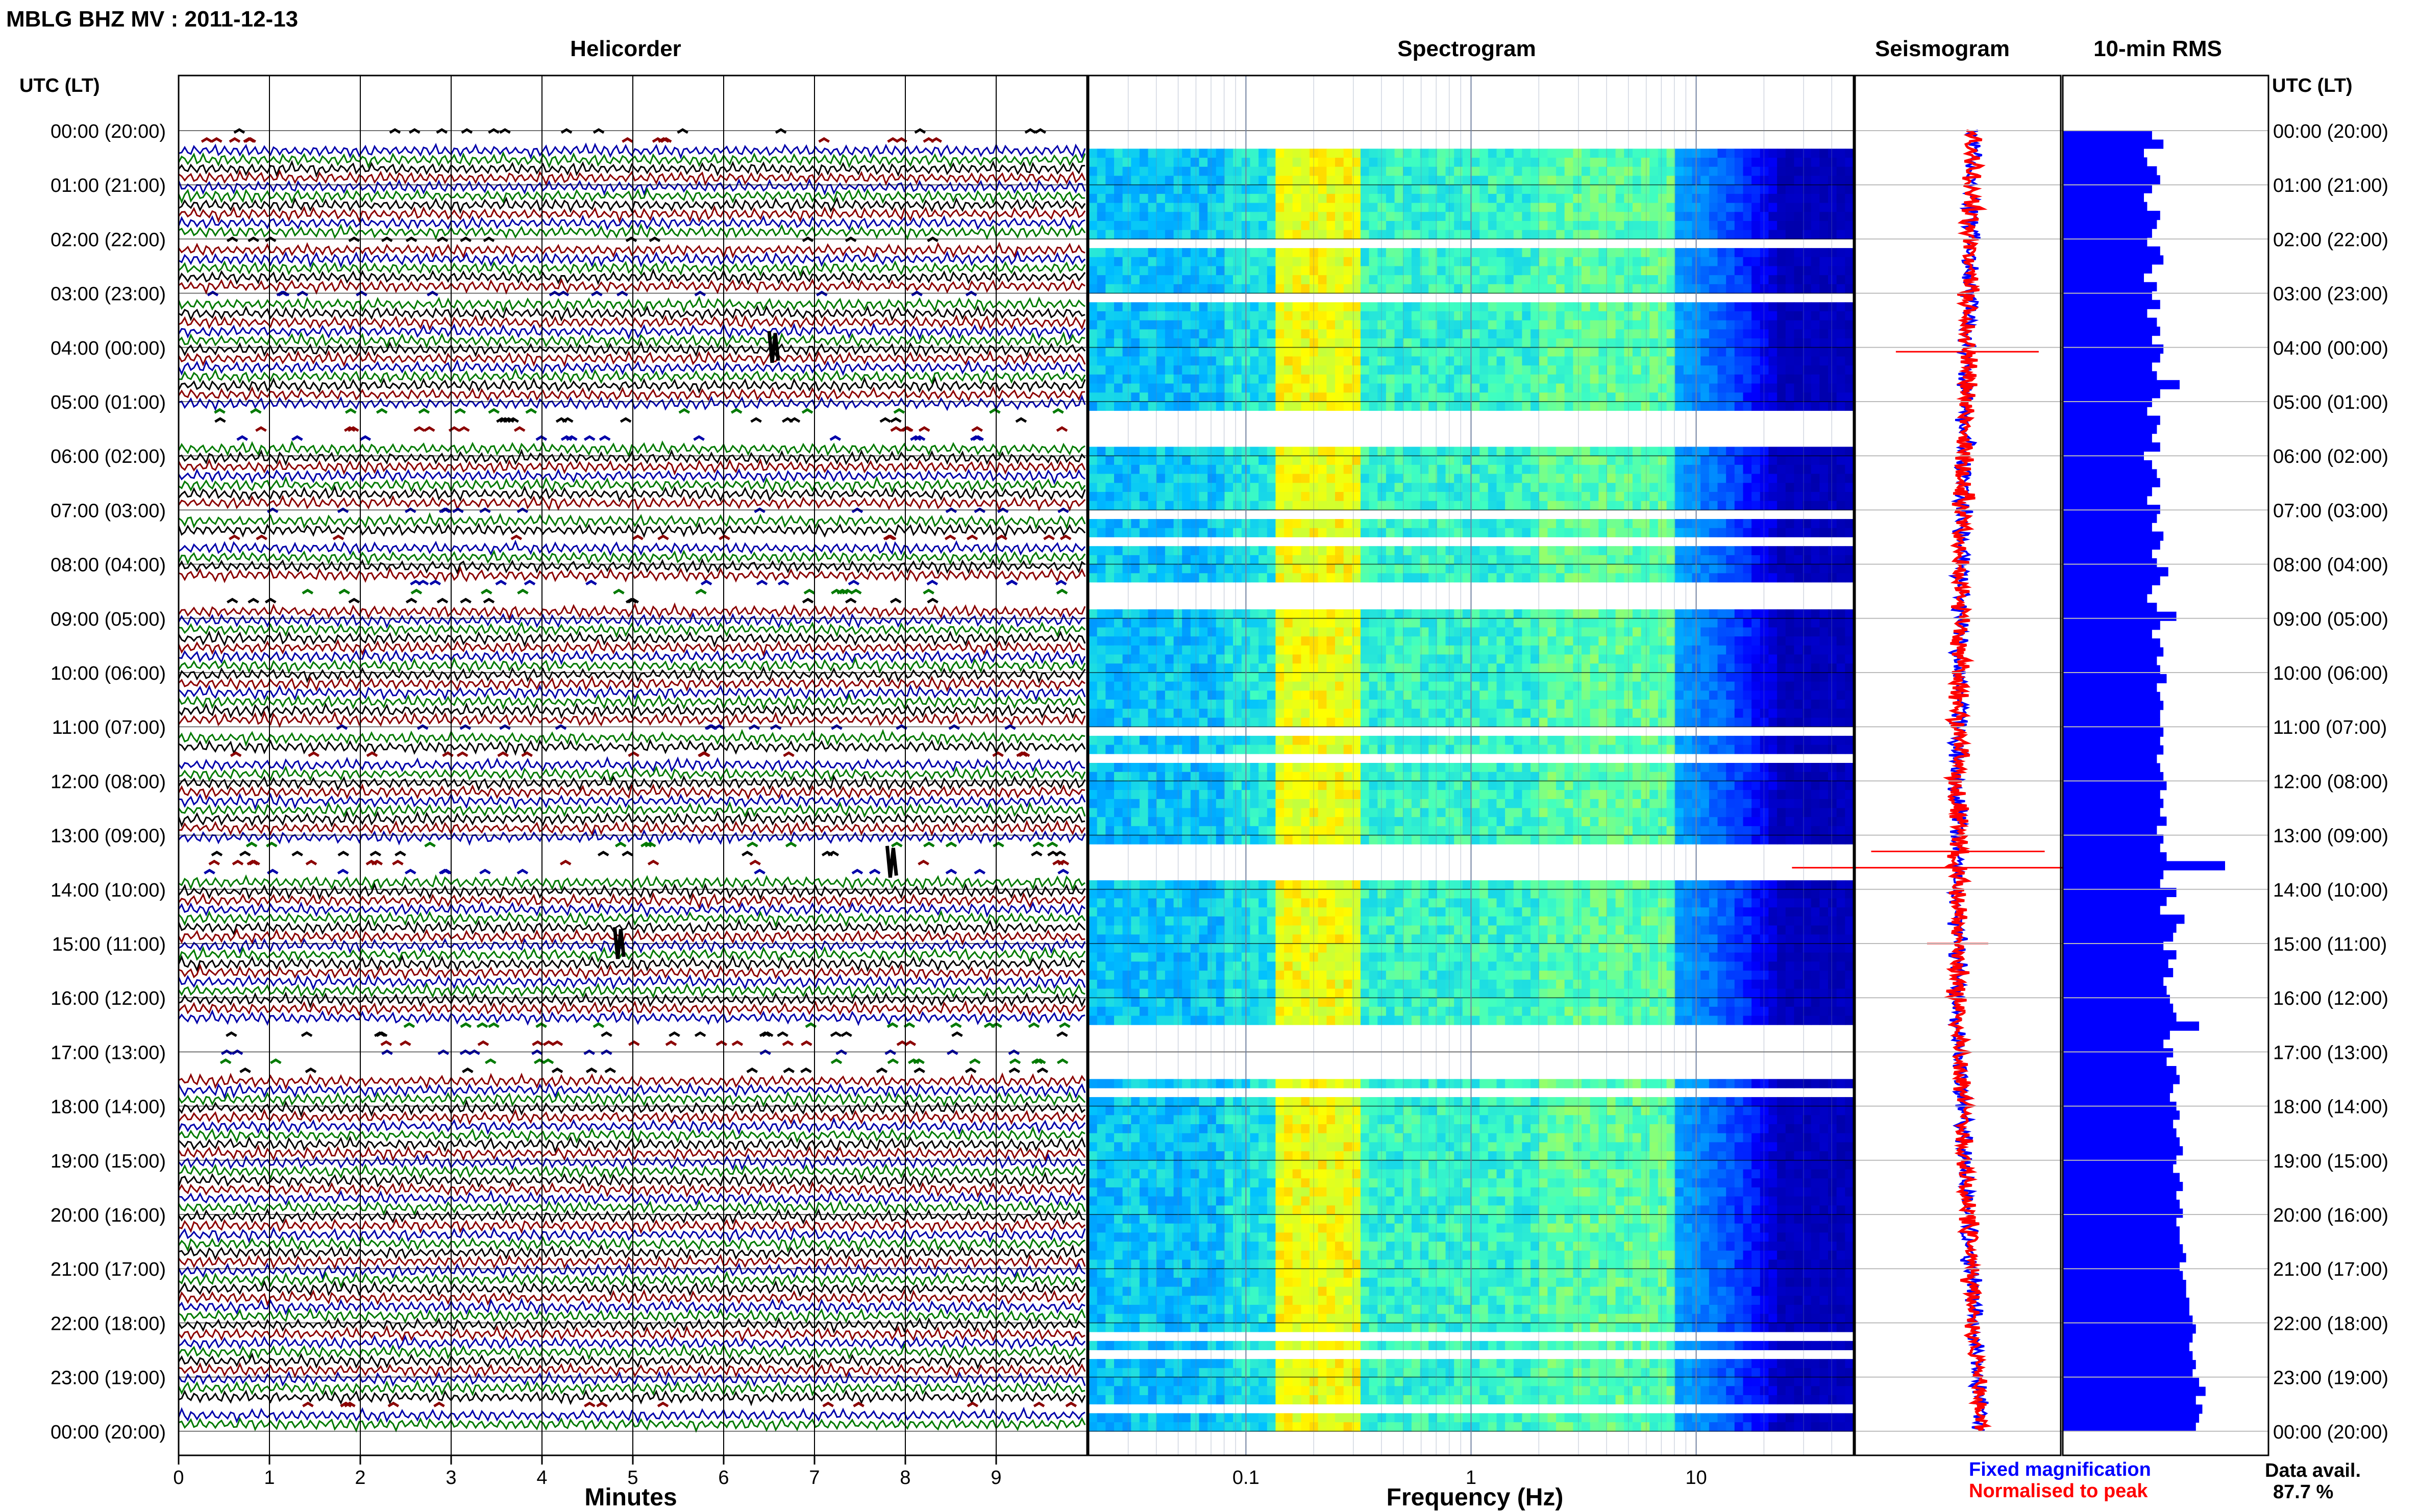 The image size is (2419, 1512). Describe the element at coordinates (2330, 565) in the screenshot. I see `time-label-right: 08:00 (04:00)` at that location.